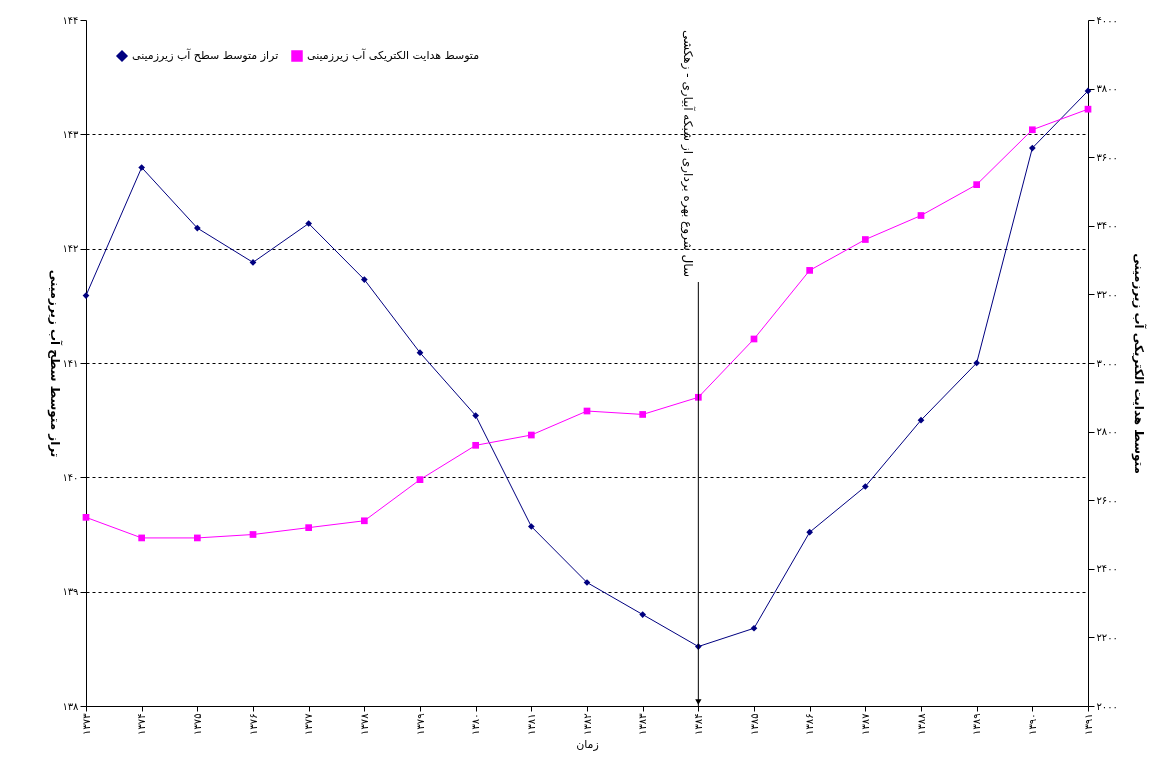  I want to click on x-tick-label: ۱۳۷۸, so click(364, 723).